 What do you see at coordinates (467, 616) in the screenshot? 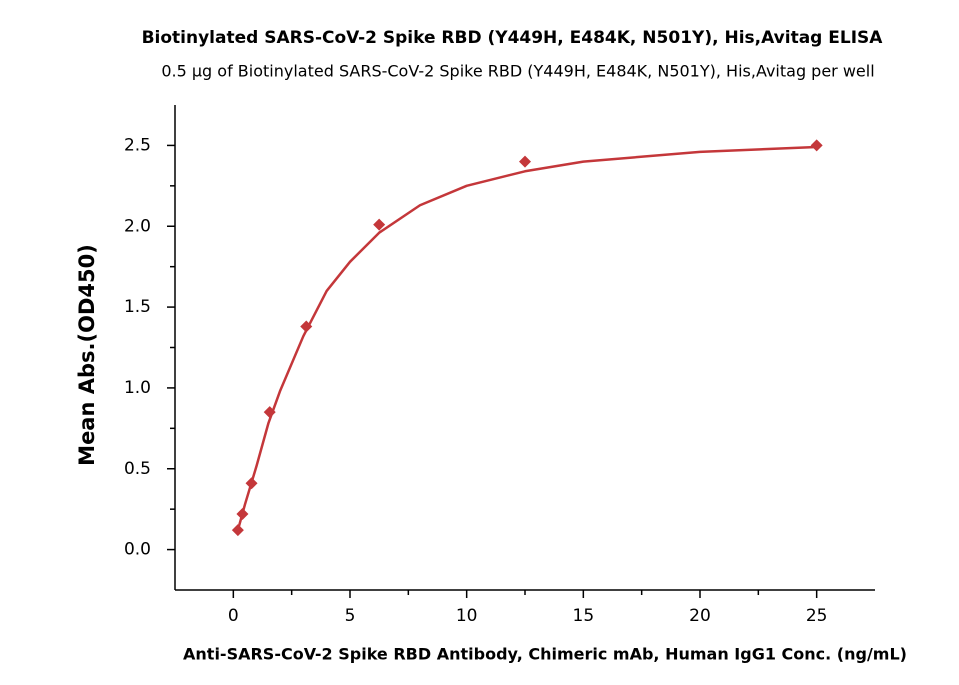
I see `x-tick-label: 10` at bounding box center [467, 616].